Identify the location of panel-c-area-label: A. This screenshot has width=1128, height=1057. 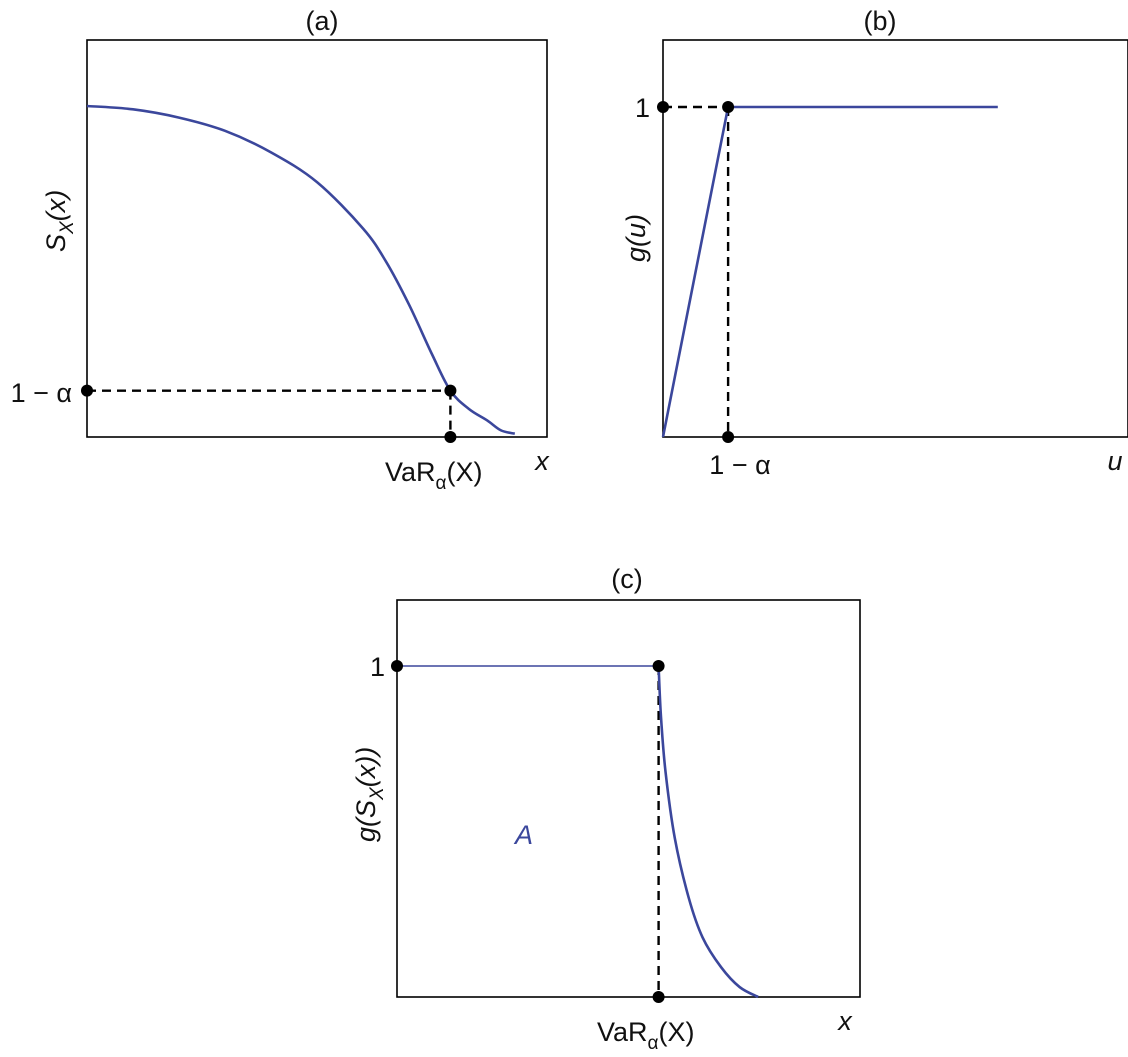
(523, 835).